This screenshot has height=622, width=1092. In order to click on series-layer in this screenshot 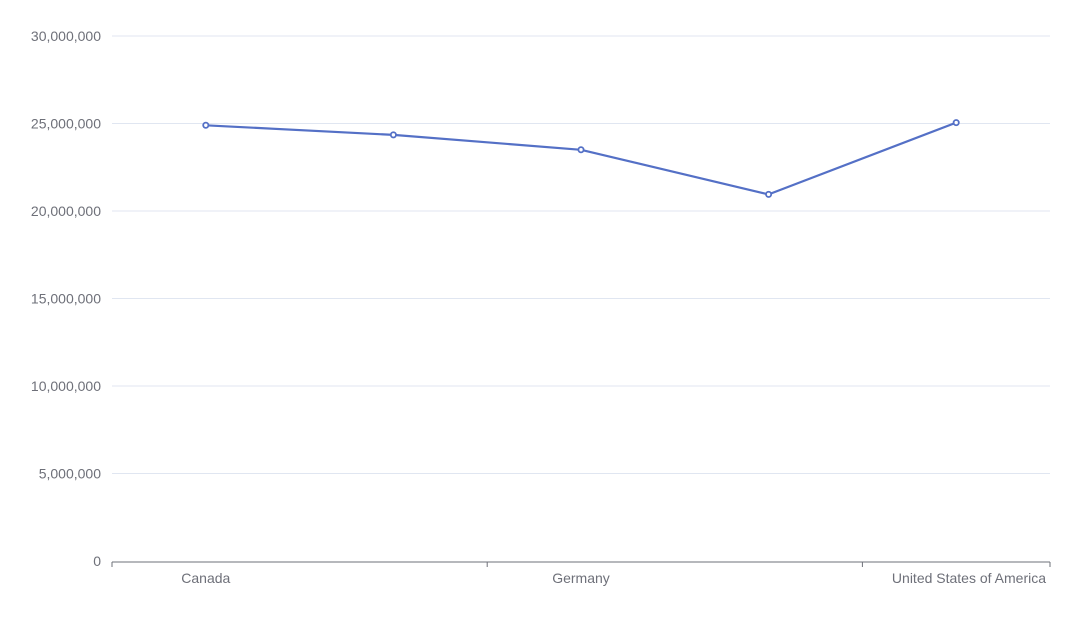, I will do `click(581, 158)`.